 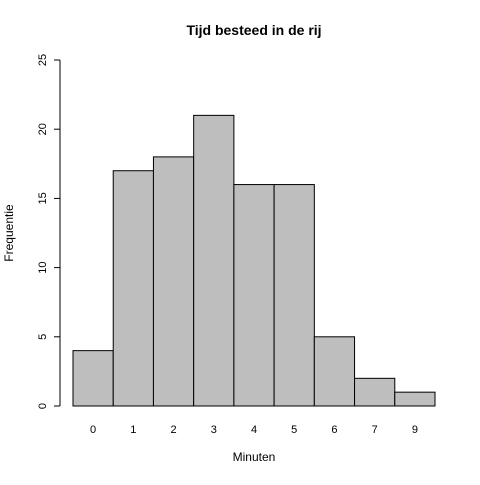 What do you see at coordinates (43, 406) in the screenshot?
I see `y-tick-label: 0` at bounding box center [43, 406].